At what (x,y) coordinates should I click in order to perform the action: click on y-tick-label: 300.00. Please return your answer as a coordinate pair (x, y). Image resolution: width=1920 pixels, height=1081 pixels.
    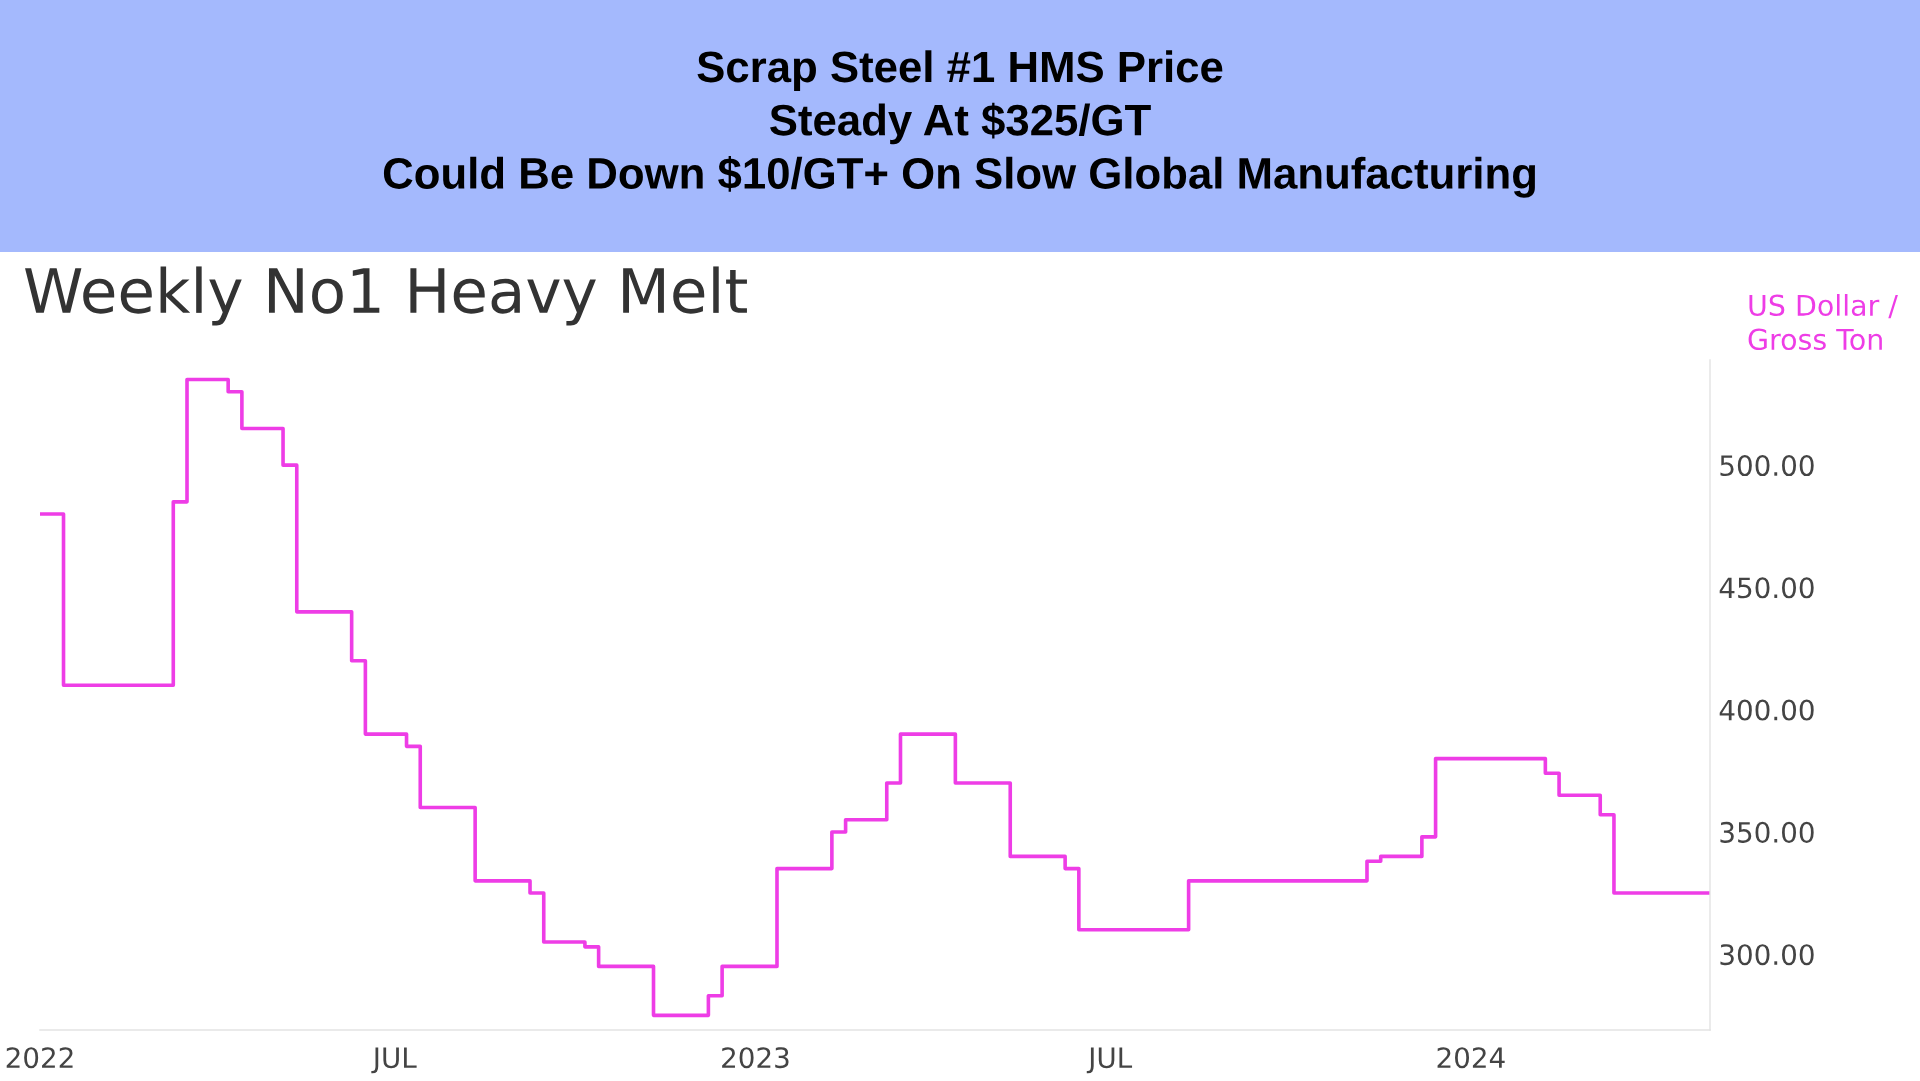
    Looking at the image, I should click on (1767, 955).